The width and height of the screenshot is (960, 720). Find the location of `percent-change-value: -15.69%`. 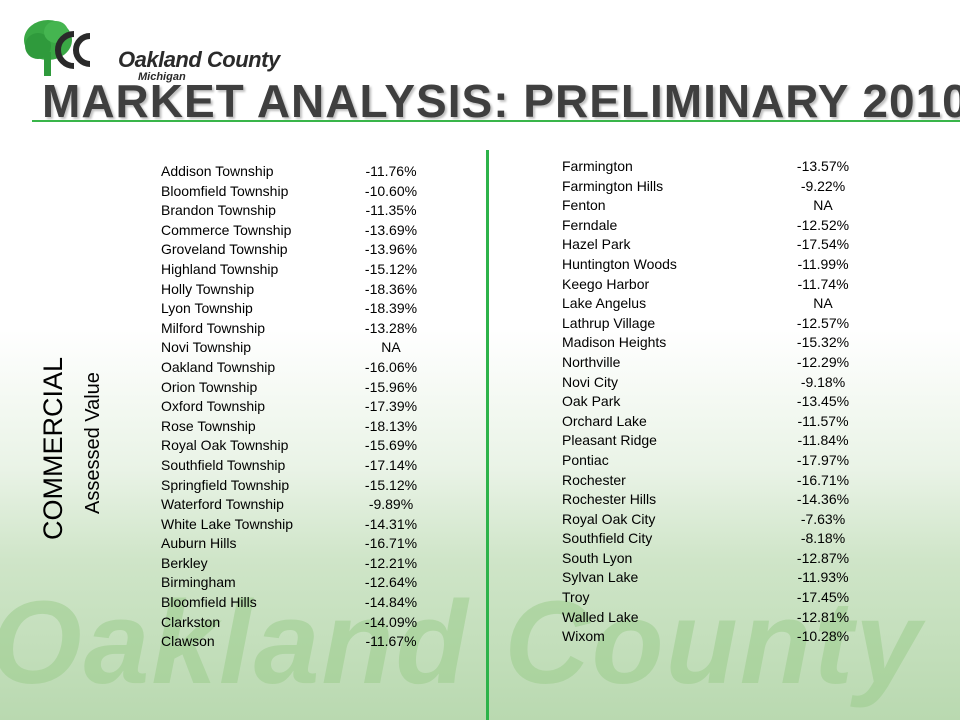

percent-change-value: -15.69% is located at coordinates (391, 445).